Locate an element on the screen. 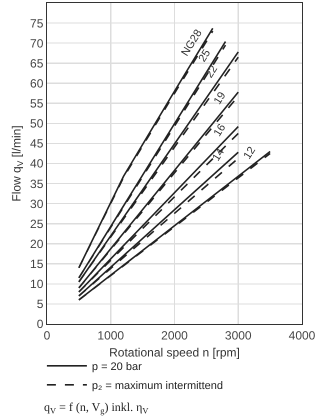 The width and height of the screenshot is (322, 419). text: q$_{V}$ = f (n, V$_{g}$) inkl. η$_{V}$ is located at coordinates (96, 408).